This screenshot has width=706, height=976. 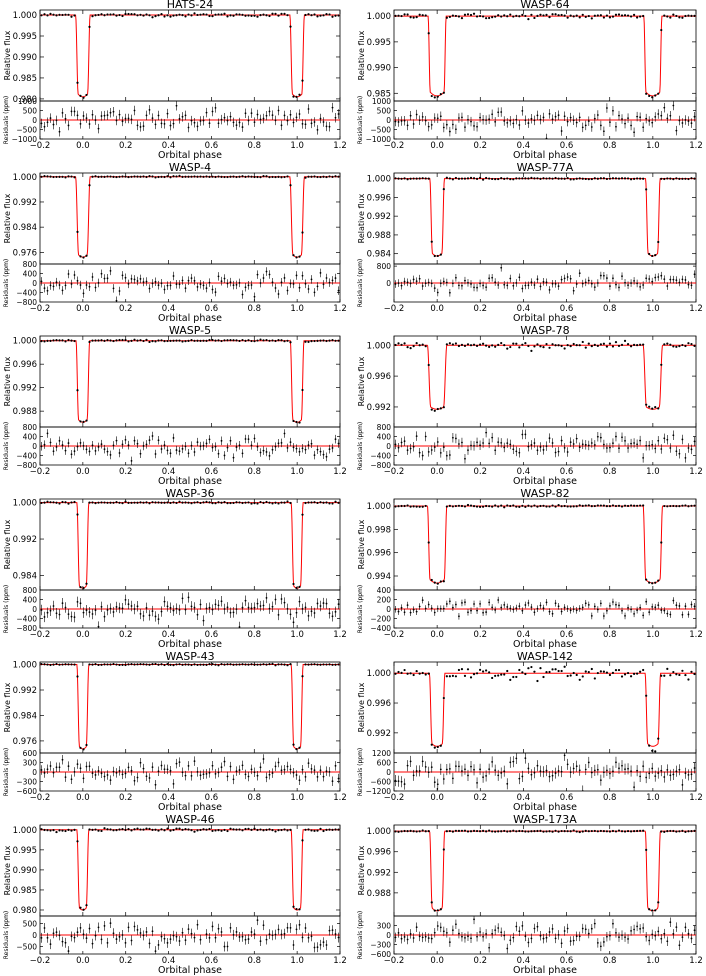 I want to click on transit-model-line, so click(x=545, y=709).